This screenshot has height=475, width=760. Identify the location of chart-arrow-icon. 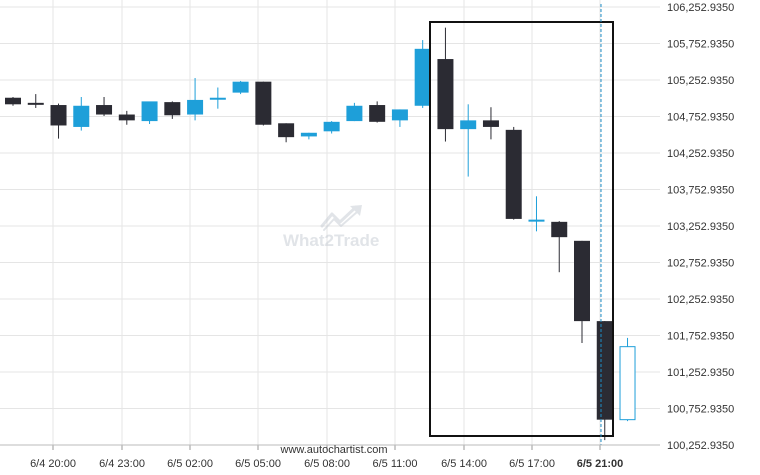
(341, 218).